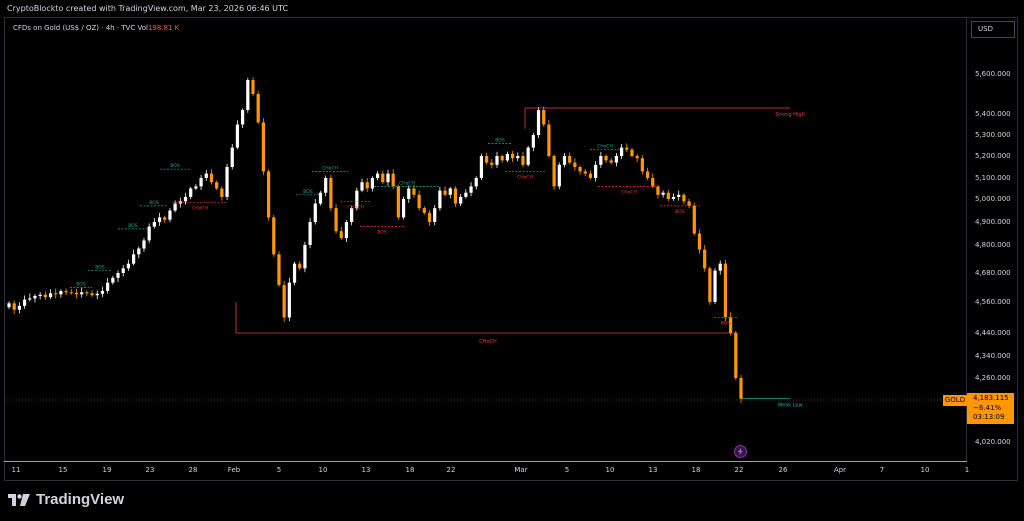 This screenshot has width=1024, height=521. I want to click on last-price-label: 4,183.115 −6.41% 03:13:09, so click(990, 408).